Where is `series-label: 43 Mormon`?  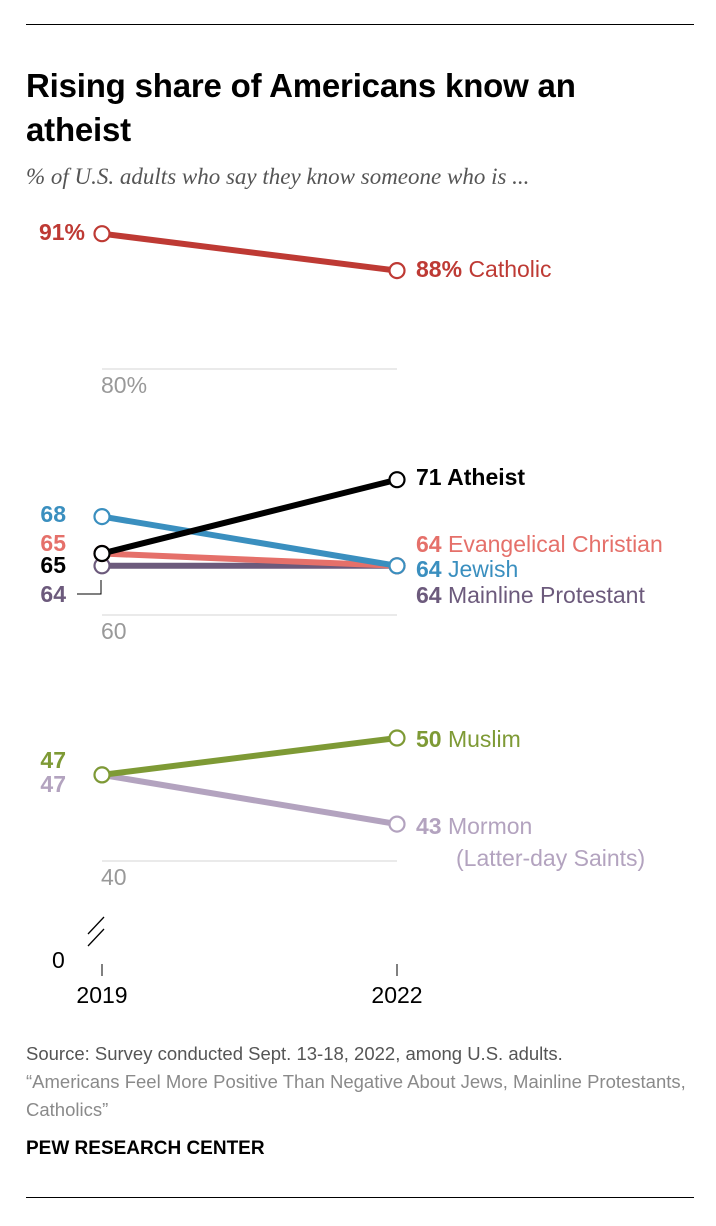 series-label: 43 Mormon is located at coordinates (474, 826).